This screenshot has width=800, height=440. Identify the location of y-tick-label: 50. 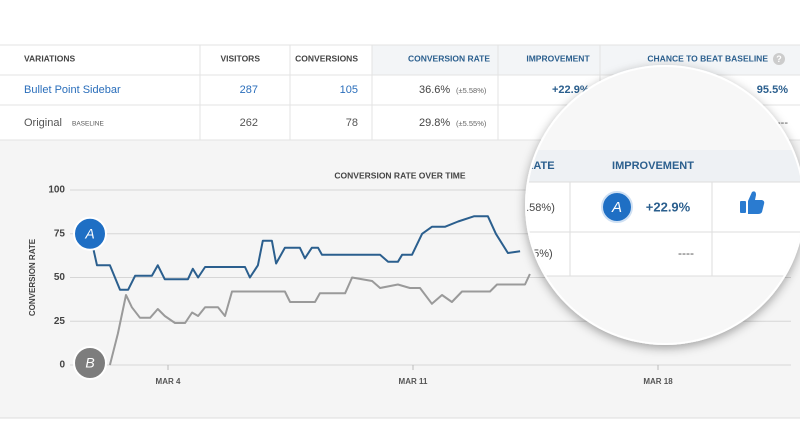
(60, 277).